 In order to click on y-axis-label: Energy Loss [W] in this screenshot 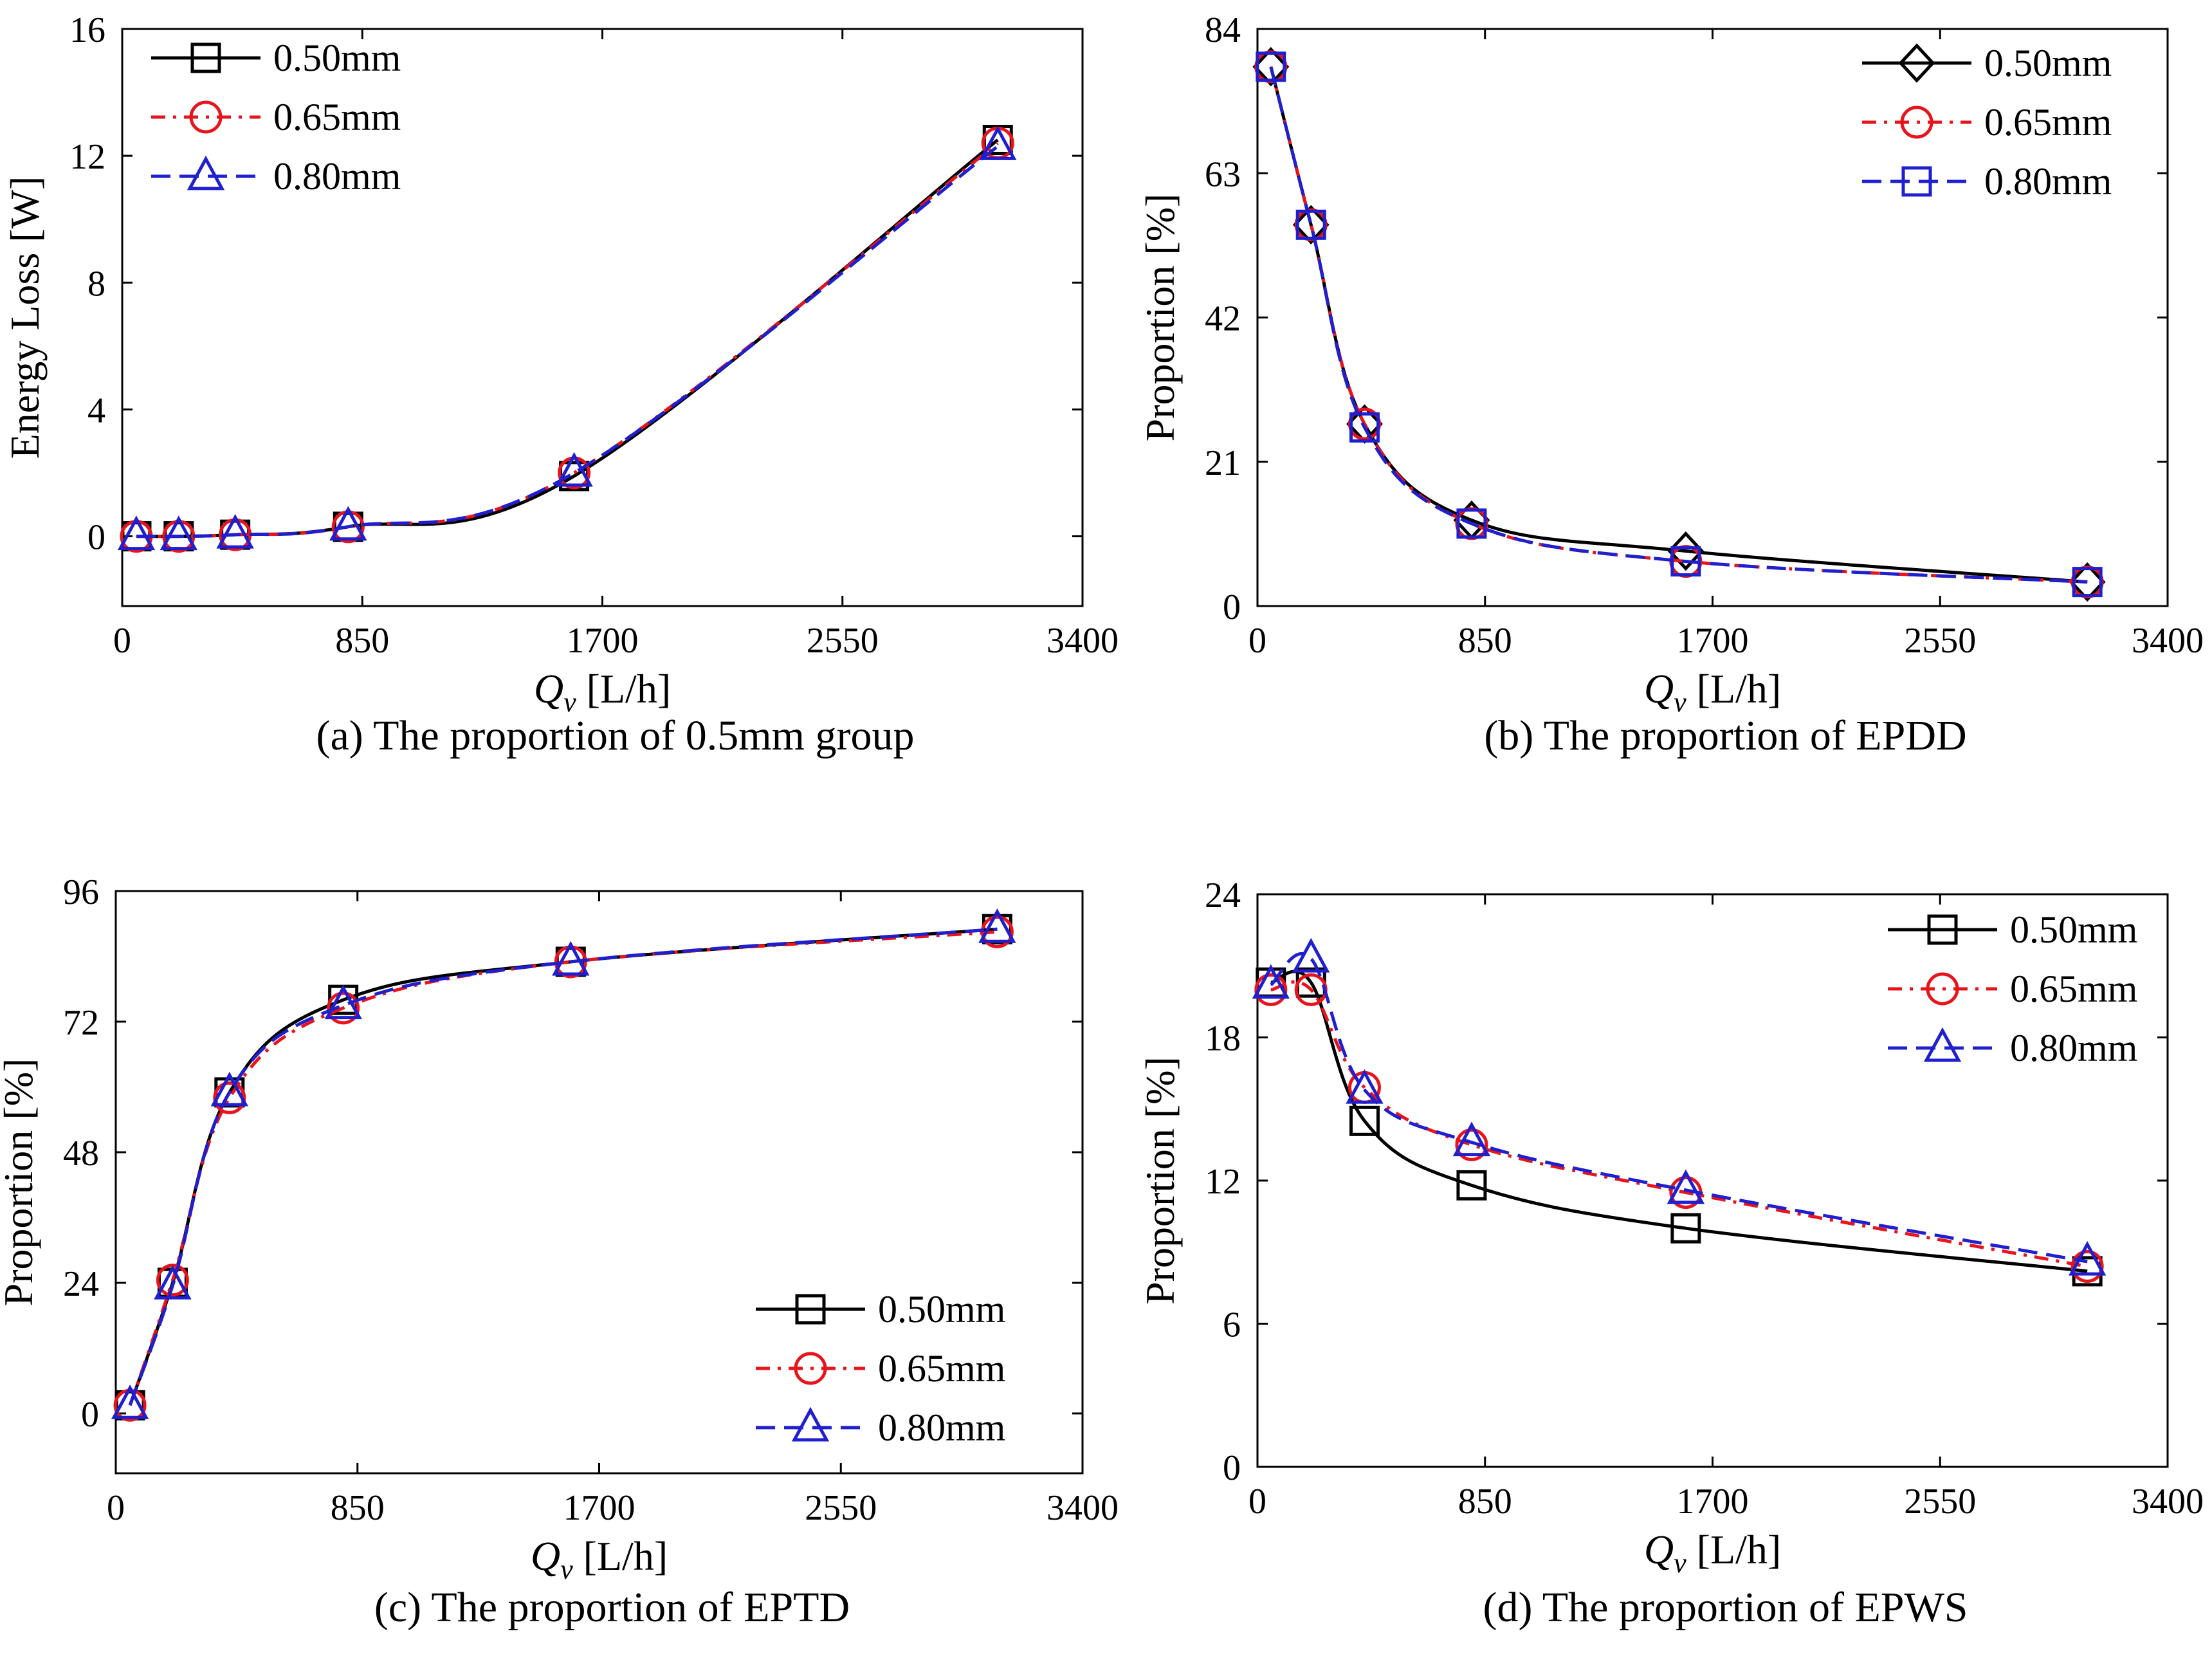, I will do `click(25, 317)`.